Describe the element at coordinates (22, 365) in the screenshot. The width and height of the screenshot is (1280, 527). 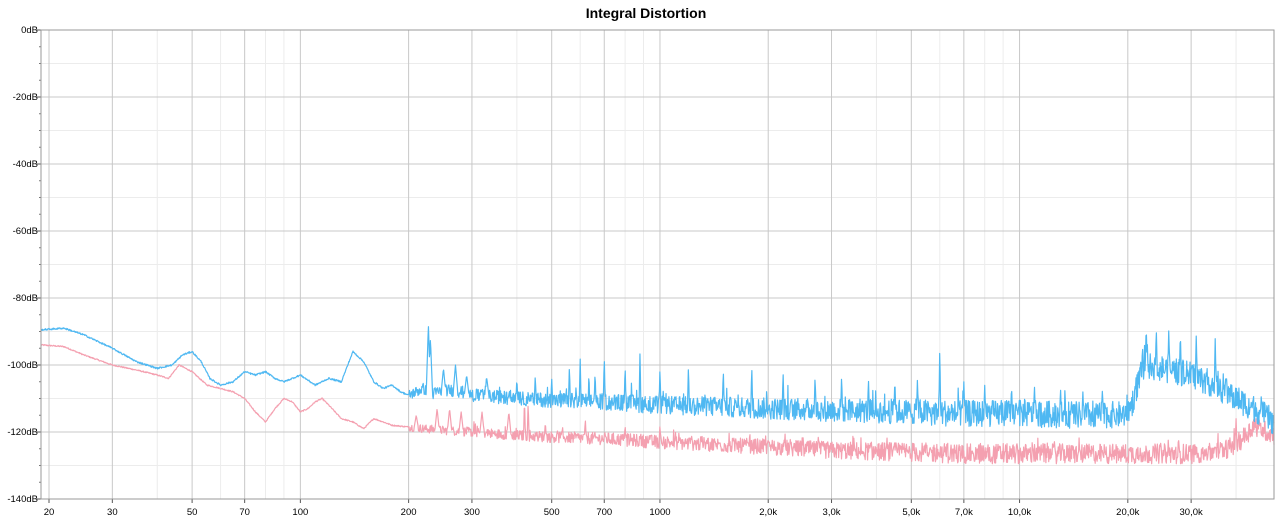
I see `y-tick-label: -100dB` at that location.